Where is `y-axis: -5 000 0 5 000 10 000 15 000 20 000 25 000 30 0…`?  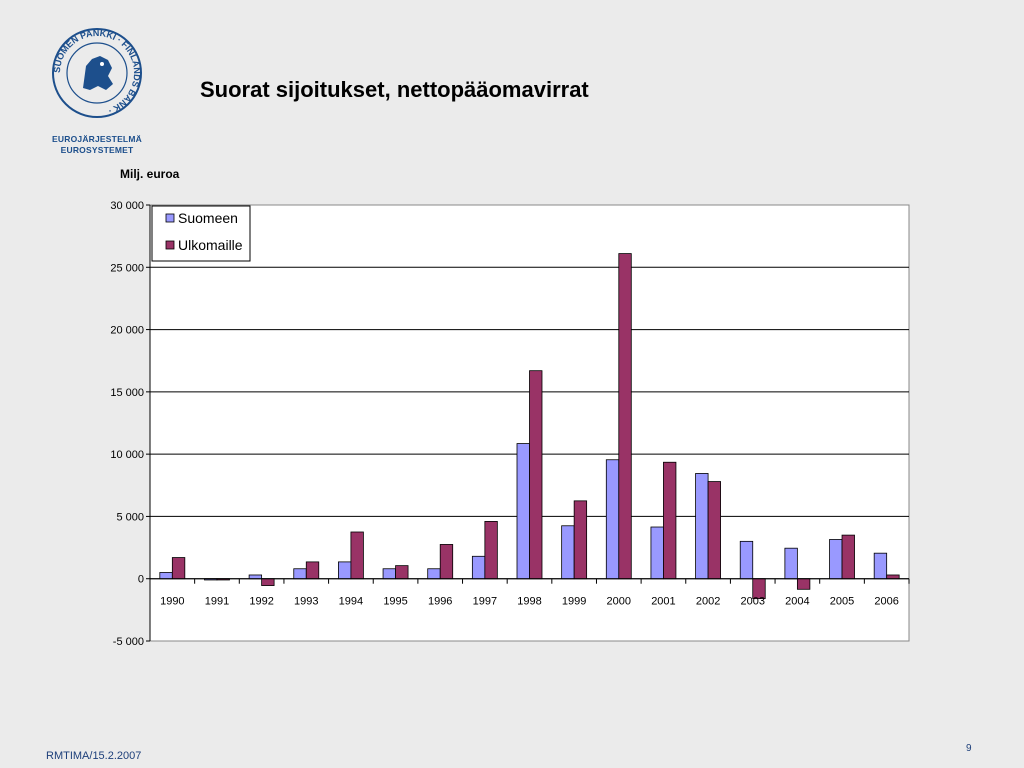
y-axis: -5 000 0 5 000 10 000 15 000 20 000 25 000 30 0… is located at coordinates (130, 424).